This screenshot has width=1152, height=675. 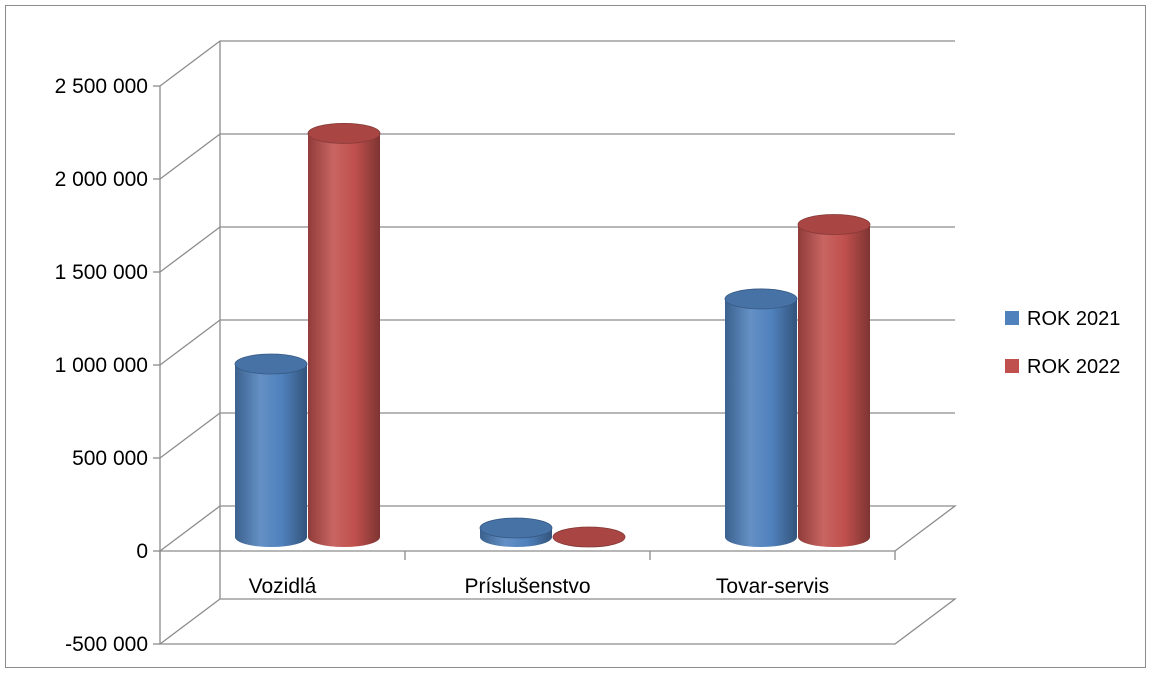 I want to click on y-tick-label: 0, so click(x=142, y=551).